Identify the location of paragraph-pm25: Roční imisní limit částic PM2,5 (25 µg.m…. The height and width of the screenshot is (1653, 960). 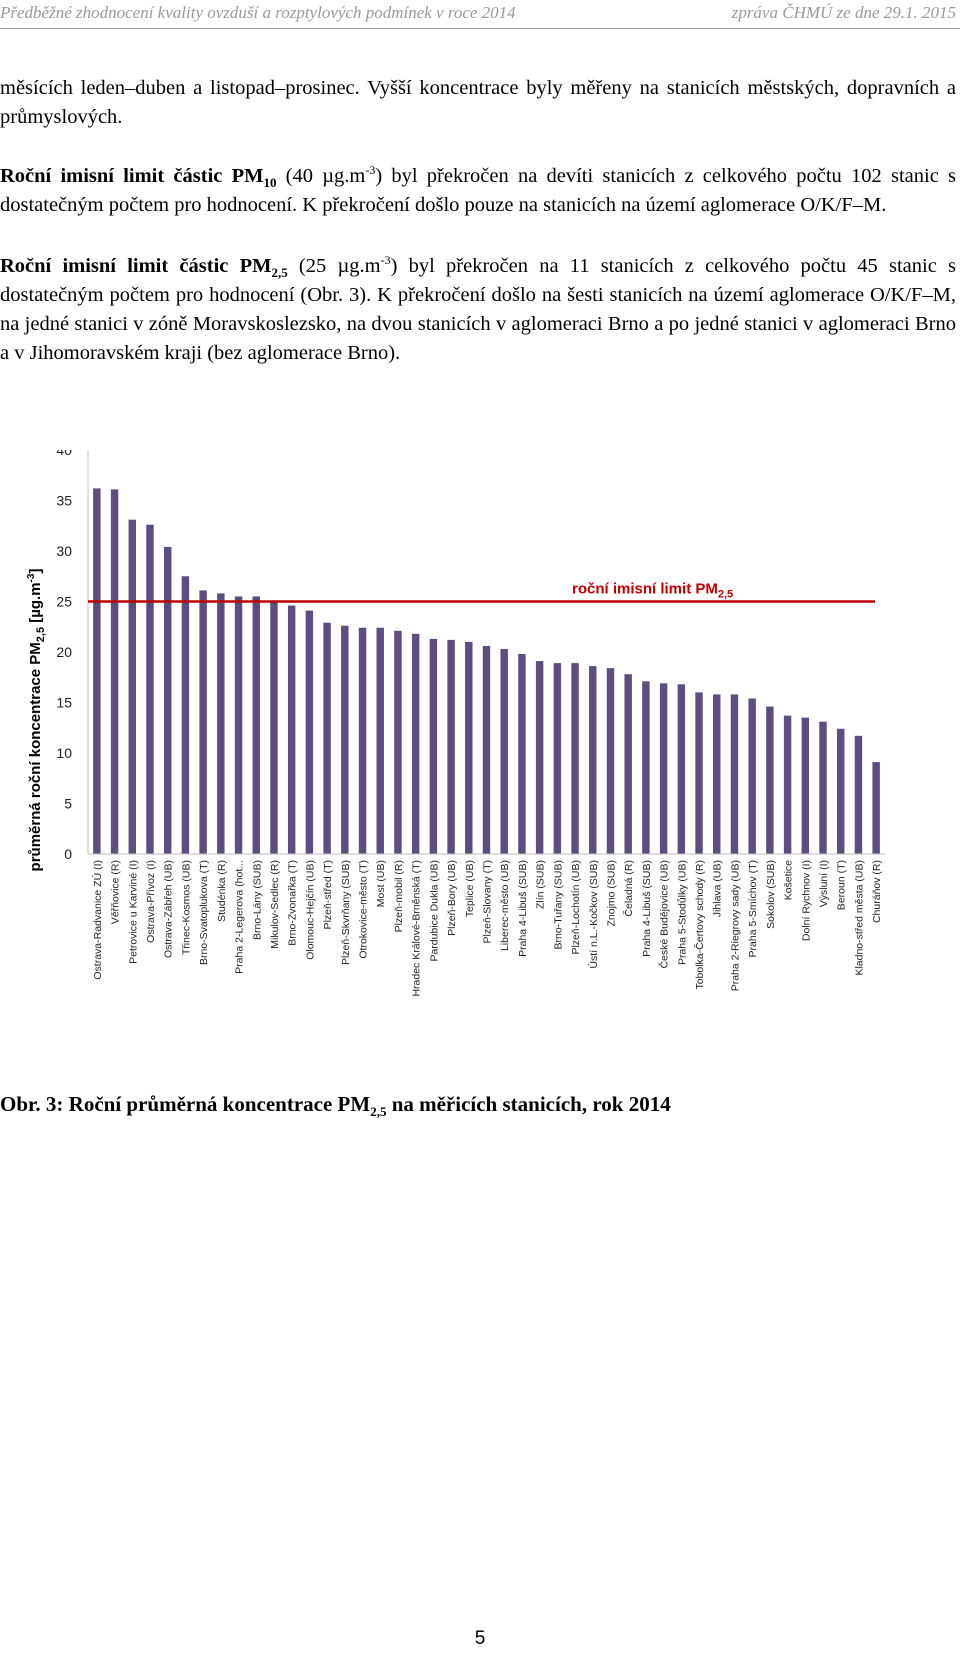
(478, 308).